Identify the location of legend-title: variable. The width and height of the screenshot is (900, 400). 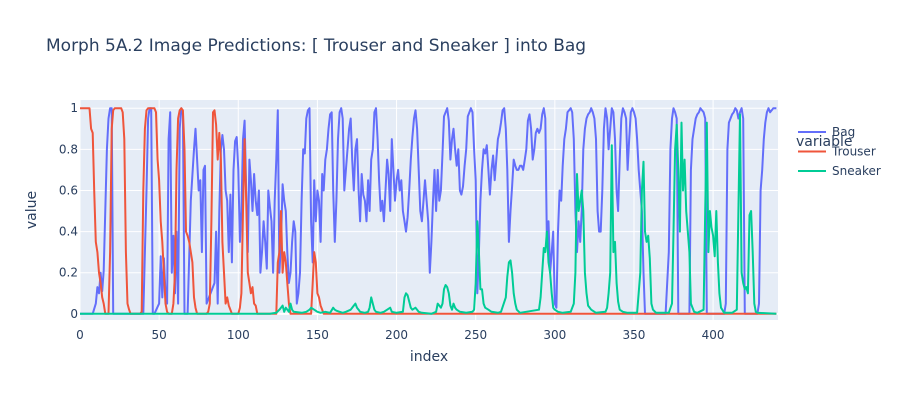
(824, 142).